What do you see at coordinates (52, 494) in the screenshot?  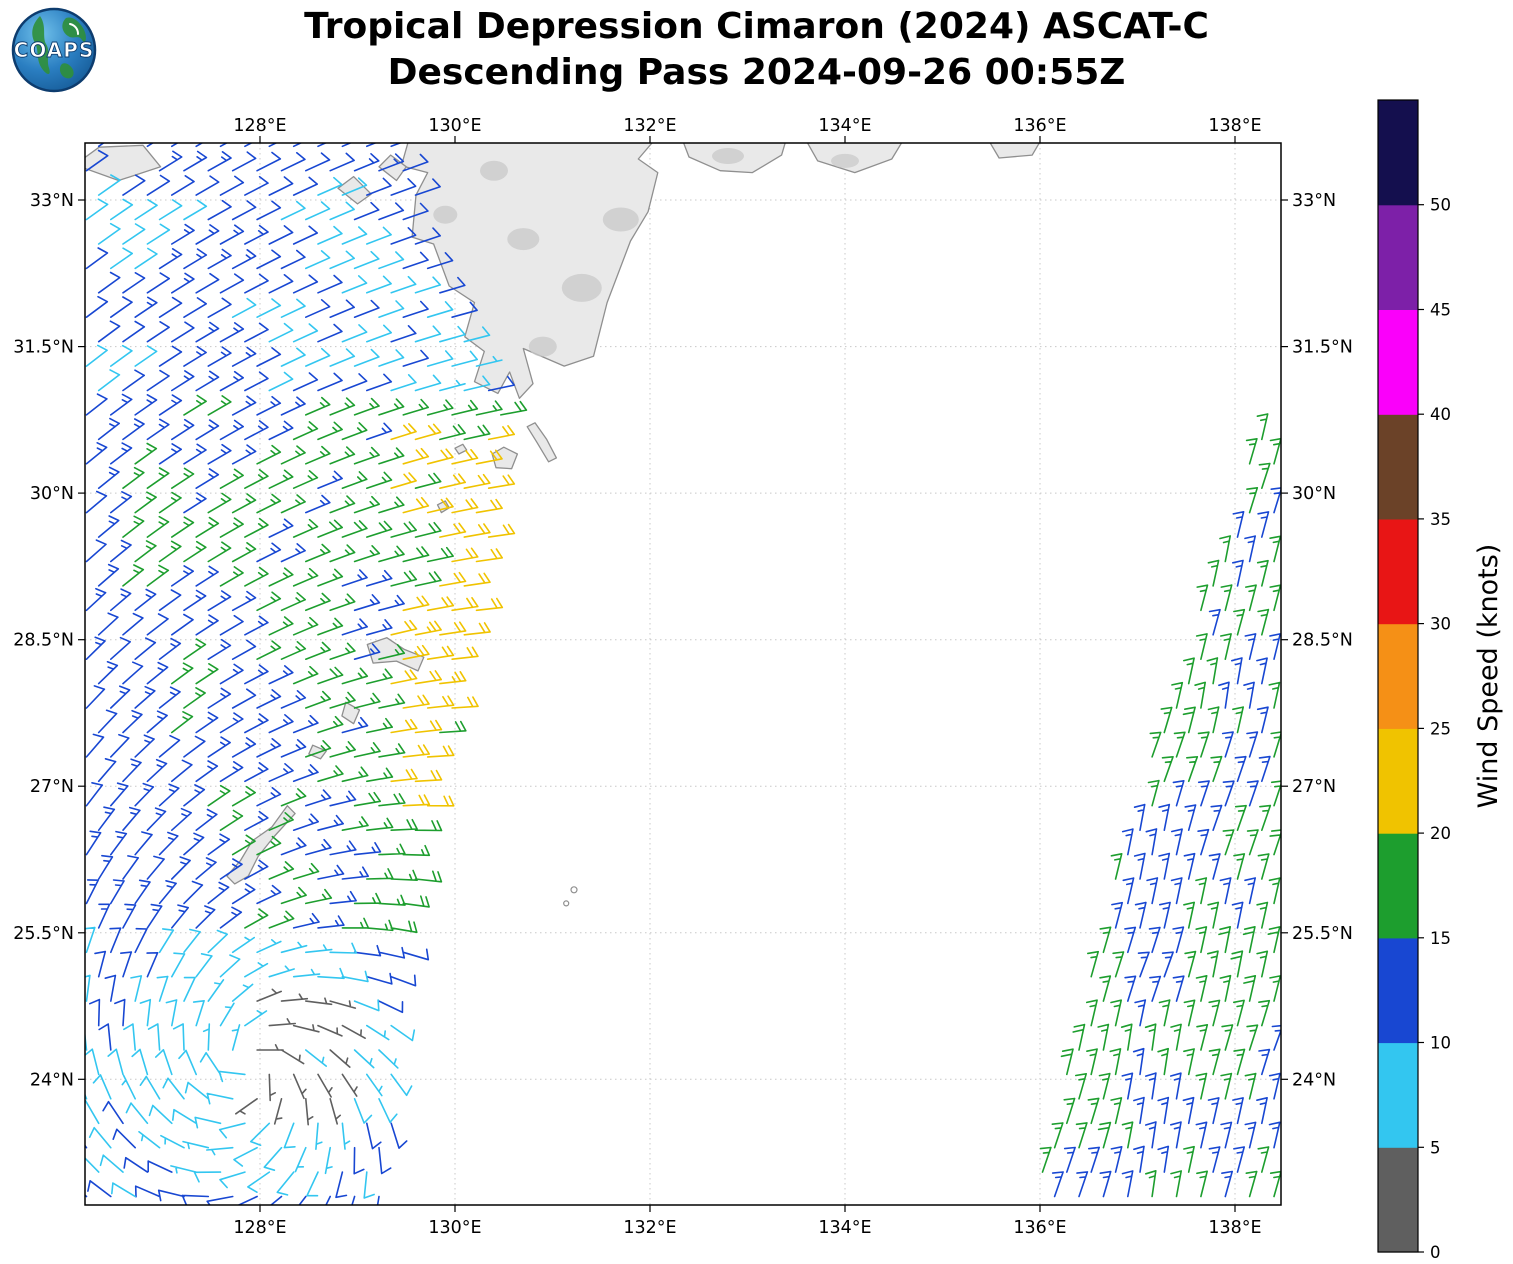 I see `lat-tick-label-left: 30°N` at bounding box center [52, 494].